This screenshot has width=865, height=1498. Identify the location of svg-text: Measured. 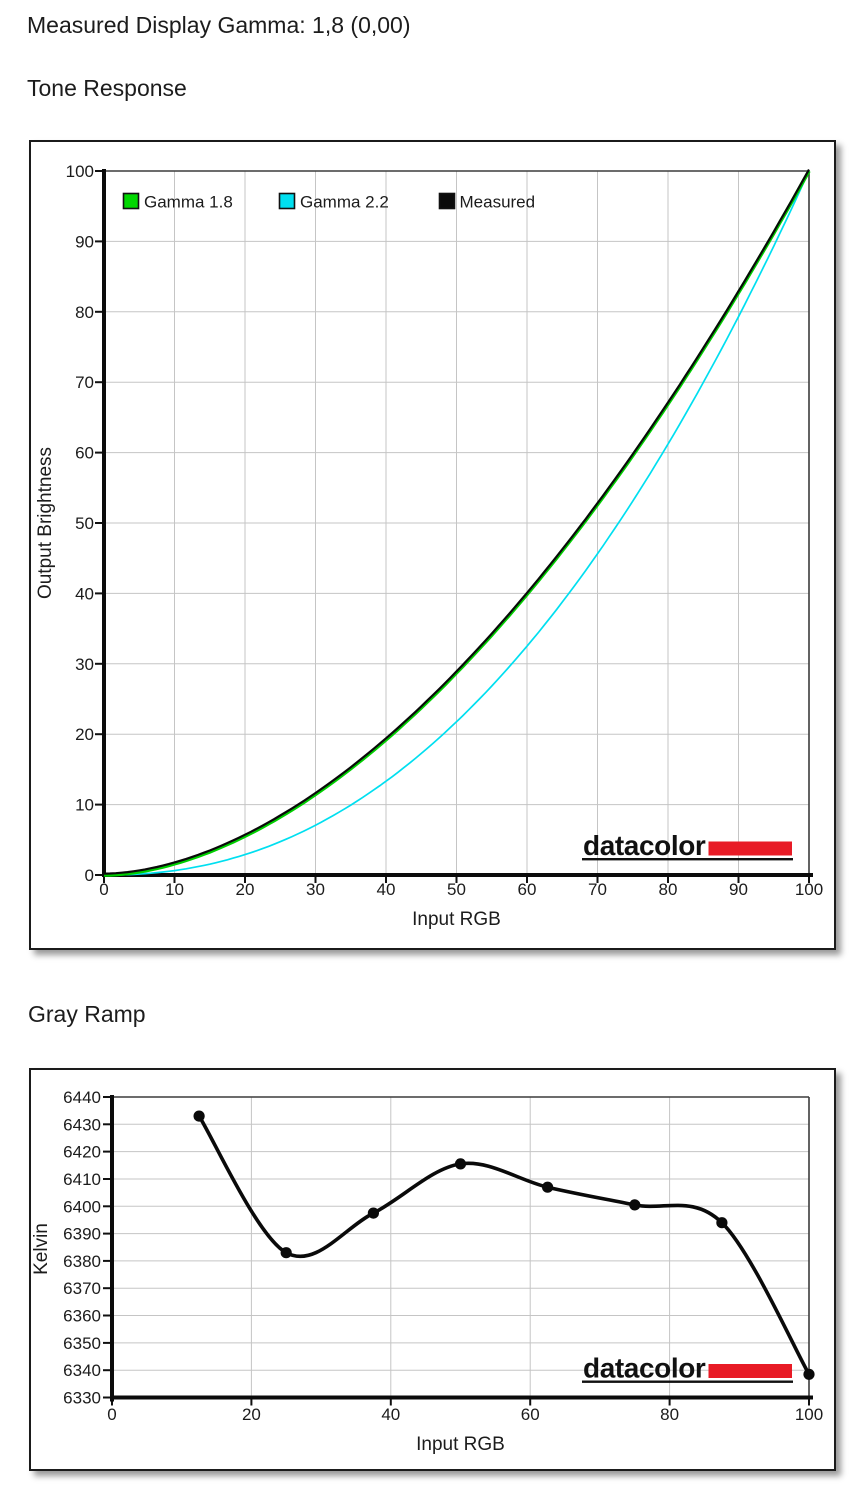
(498, 202).